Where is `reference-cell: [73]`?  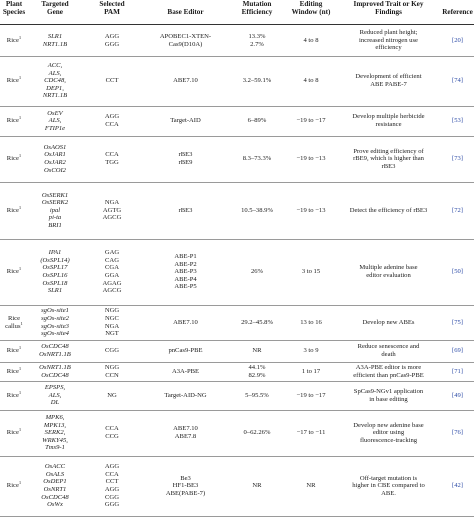 reference-cell: [73] is located at coordinates (457, 159).